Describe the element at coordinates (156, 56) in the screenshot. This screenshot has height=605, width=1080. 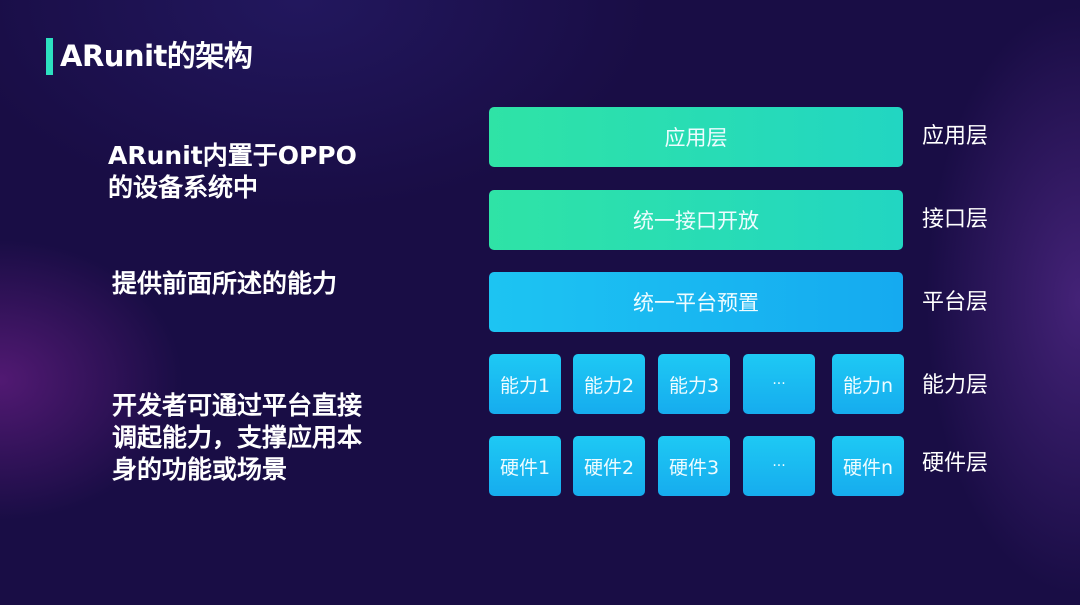
I see `slide-title: ARunit的架构` at that location.